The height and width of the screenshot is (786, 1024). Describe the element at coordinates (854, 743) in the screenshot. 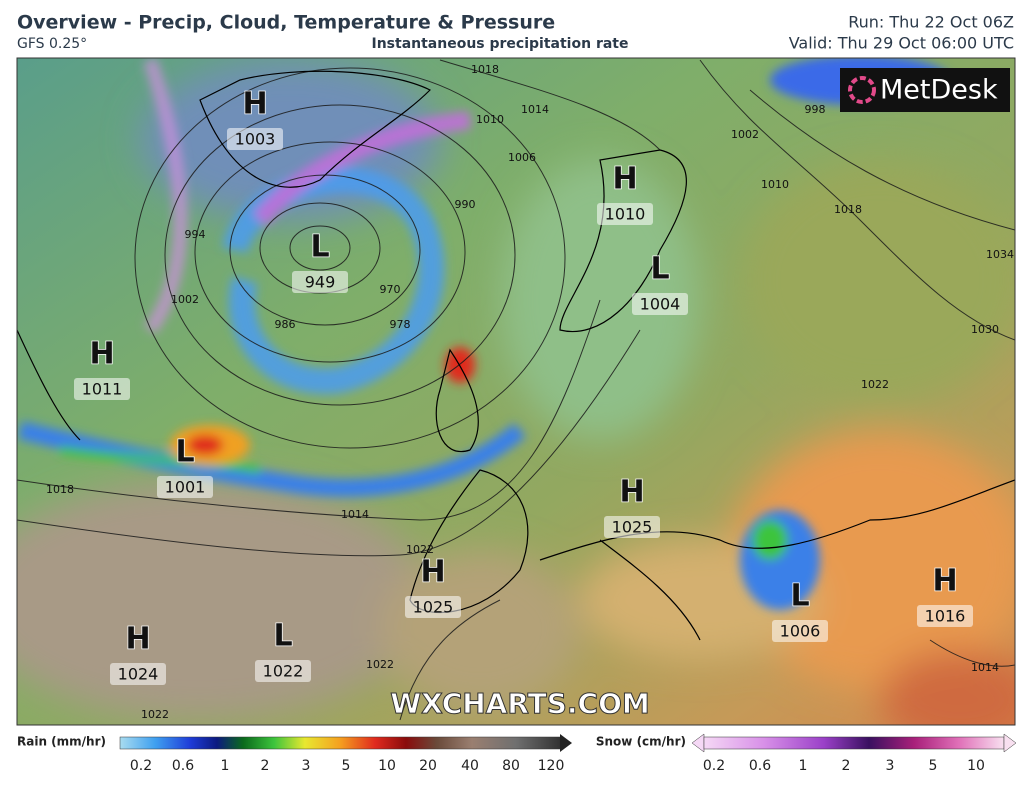

I see `snow-colorbar` at that location.